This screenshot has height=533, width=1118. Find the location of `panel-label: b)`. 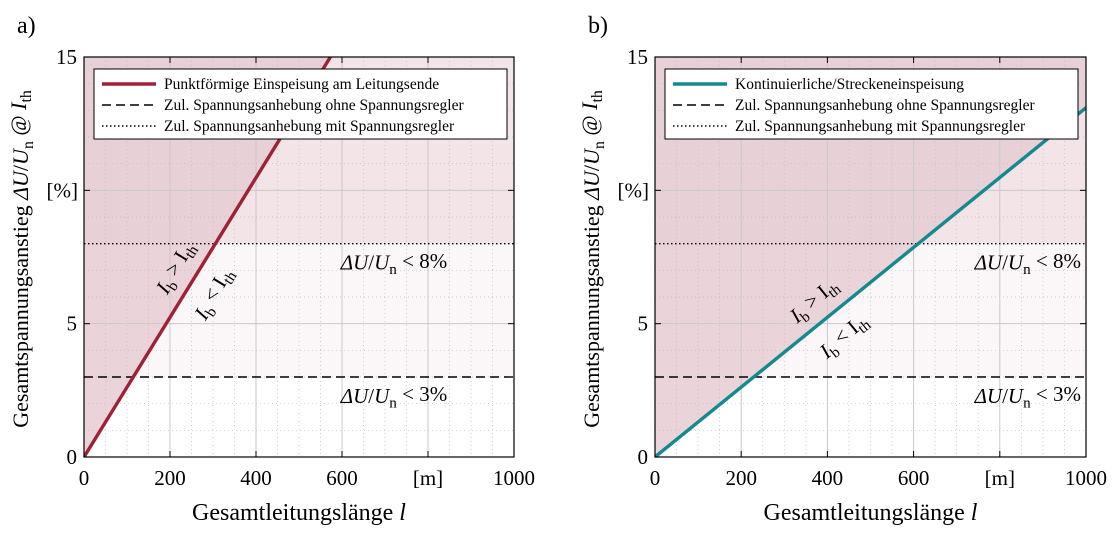

panel-label: b) is located at coordinates (598, 26).